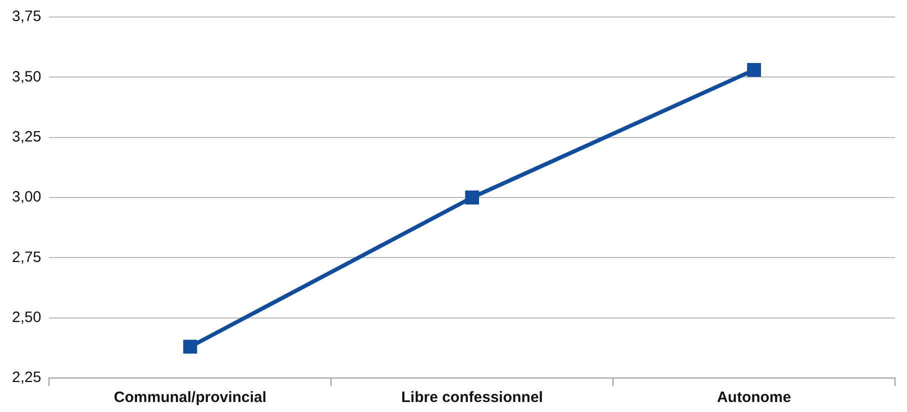  I want to click on x-tick-label: Autonome, so click(754, 397).